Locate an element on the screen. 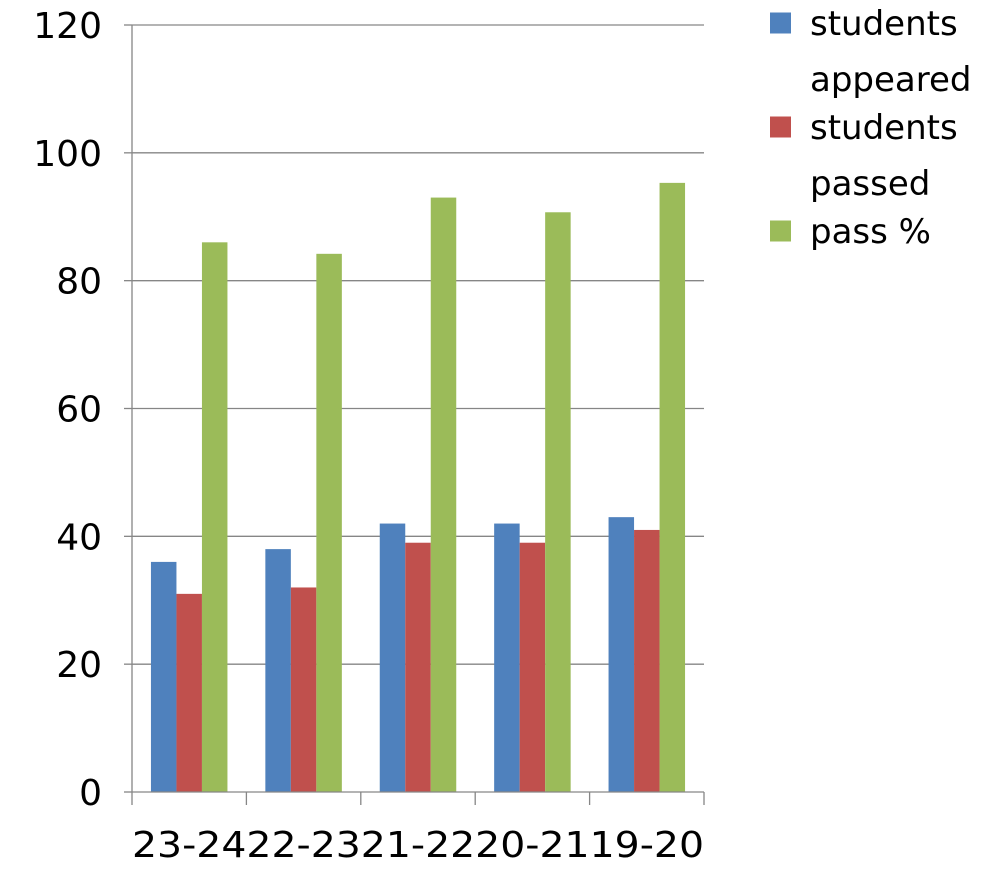  y-tick-label: 20 is located at coordinates (79, 665).